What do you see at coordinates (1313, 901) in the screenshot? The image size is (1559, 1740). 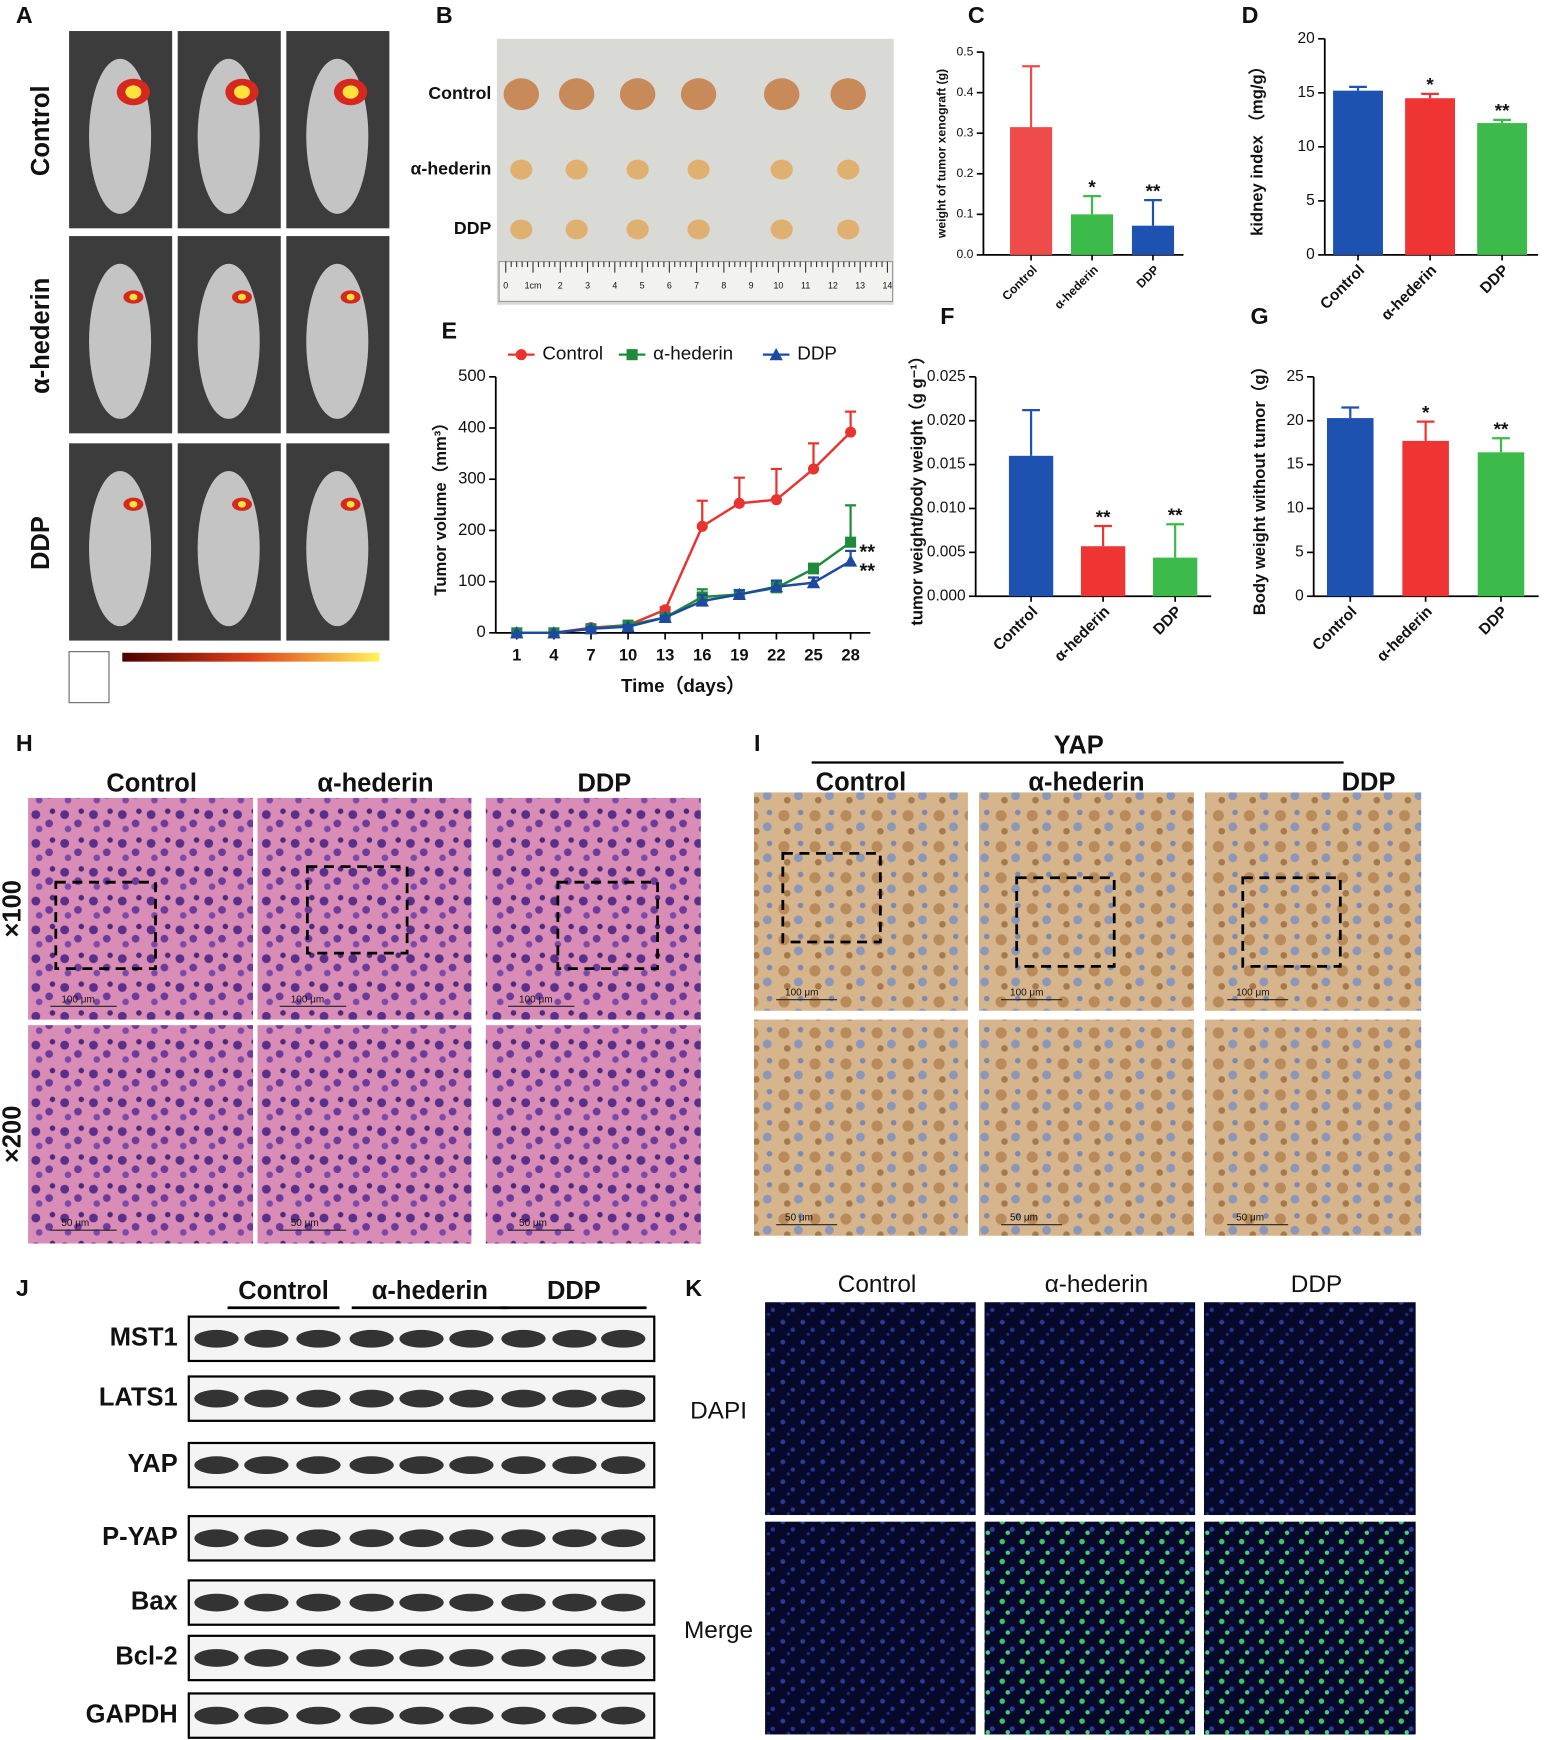 I see `ihc-image` at bounding box center [1313, 901].